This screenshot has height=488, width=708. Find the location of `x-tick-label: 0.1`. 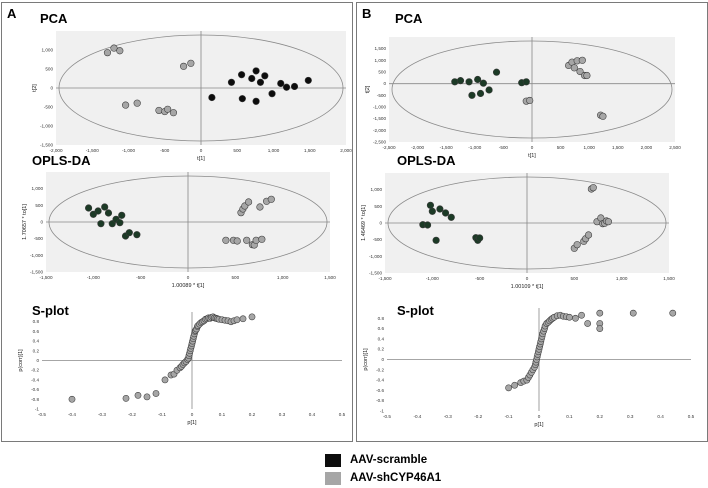

x-tick-label: 0.1 is located at coordinates (222, 414).